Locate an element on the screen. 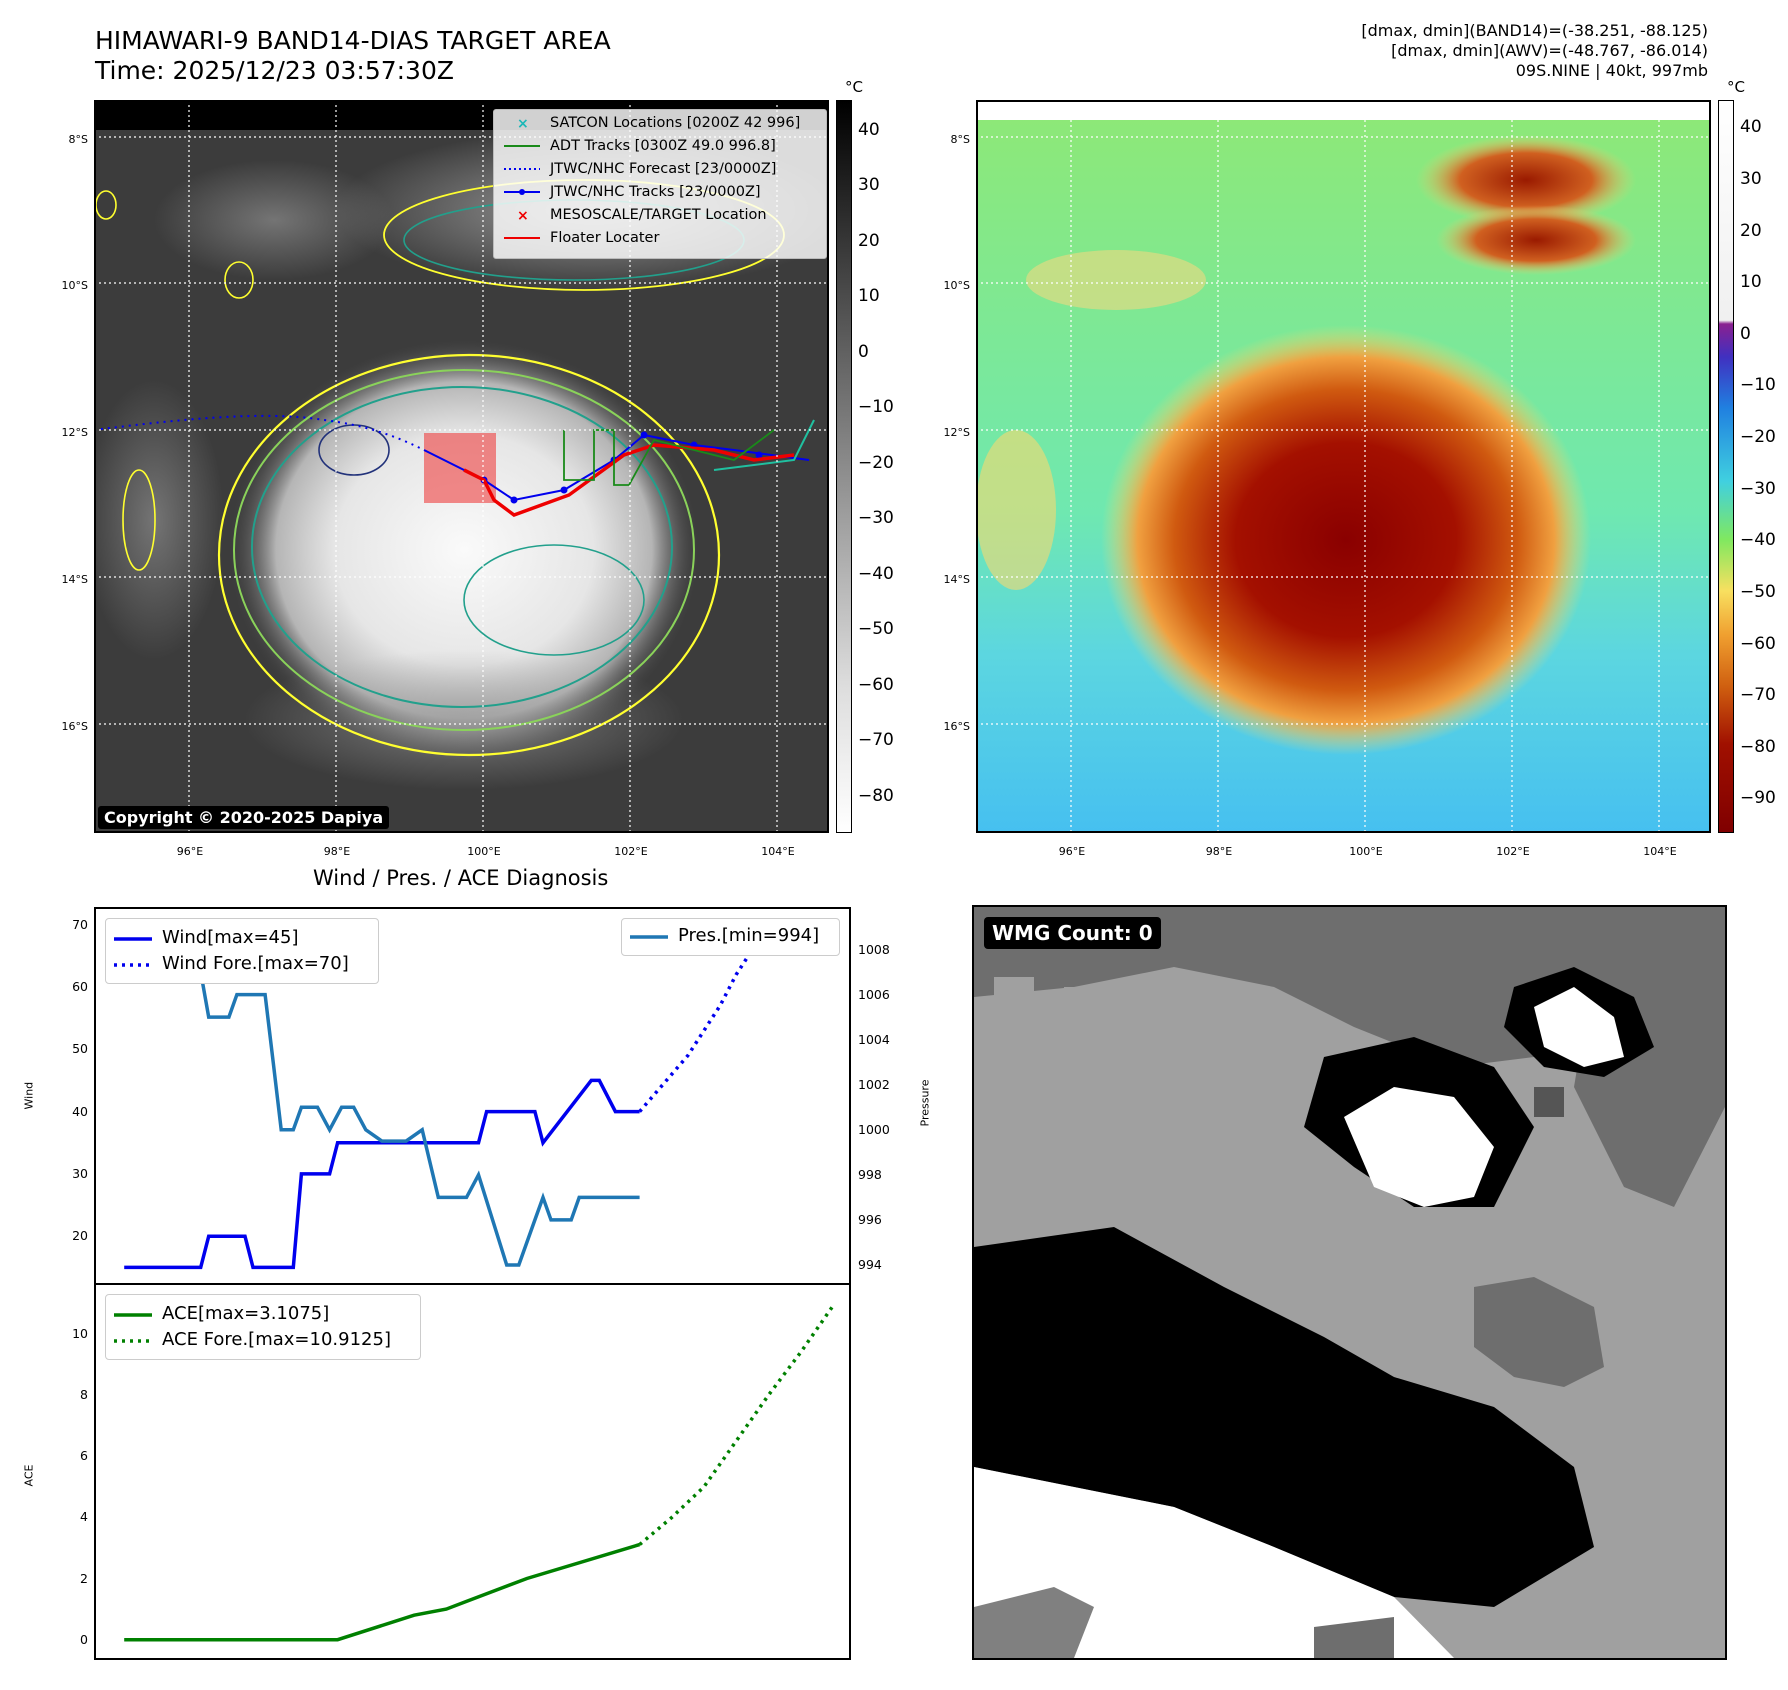 The height and width of the screenshot is (1690, 1788). series-line-wind-max- is located at coordinates (382, 1174).